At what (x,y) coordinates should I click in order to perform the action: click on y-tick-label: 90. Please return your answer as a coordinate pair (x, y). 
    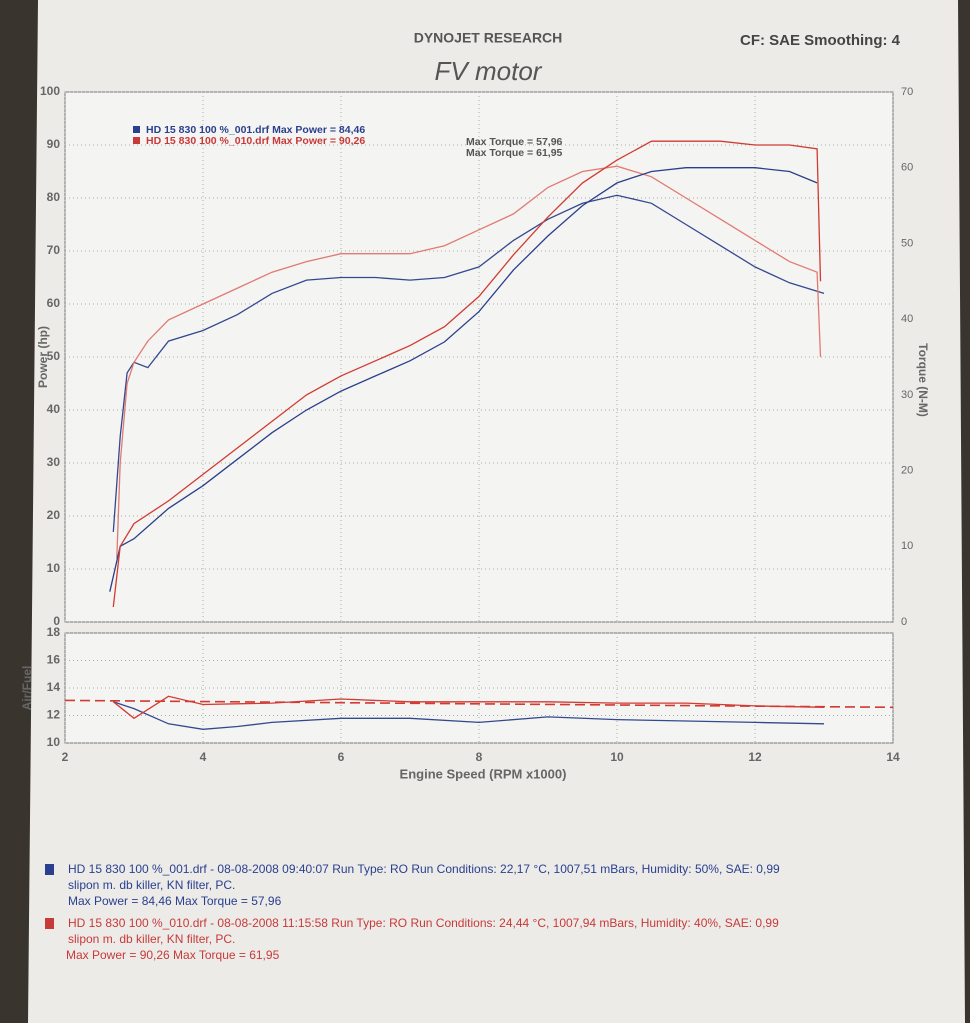
    Looking at the image, I should click on (54, 144).